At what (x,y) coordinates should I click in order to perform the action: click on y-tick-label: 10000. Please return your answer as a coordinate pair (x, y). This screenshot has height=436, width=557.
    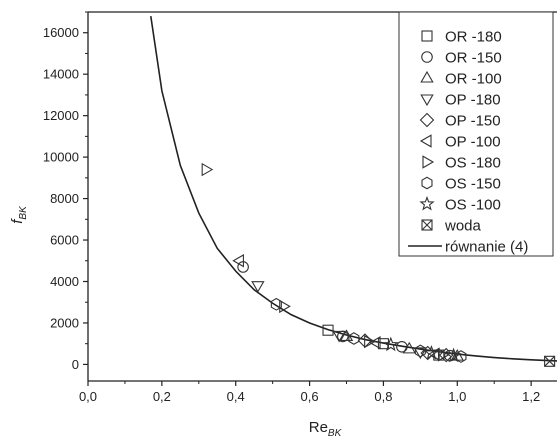
    Looking at the image, I should click on (61, 157).